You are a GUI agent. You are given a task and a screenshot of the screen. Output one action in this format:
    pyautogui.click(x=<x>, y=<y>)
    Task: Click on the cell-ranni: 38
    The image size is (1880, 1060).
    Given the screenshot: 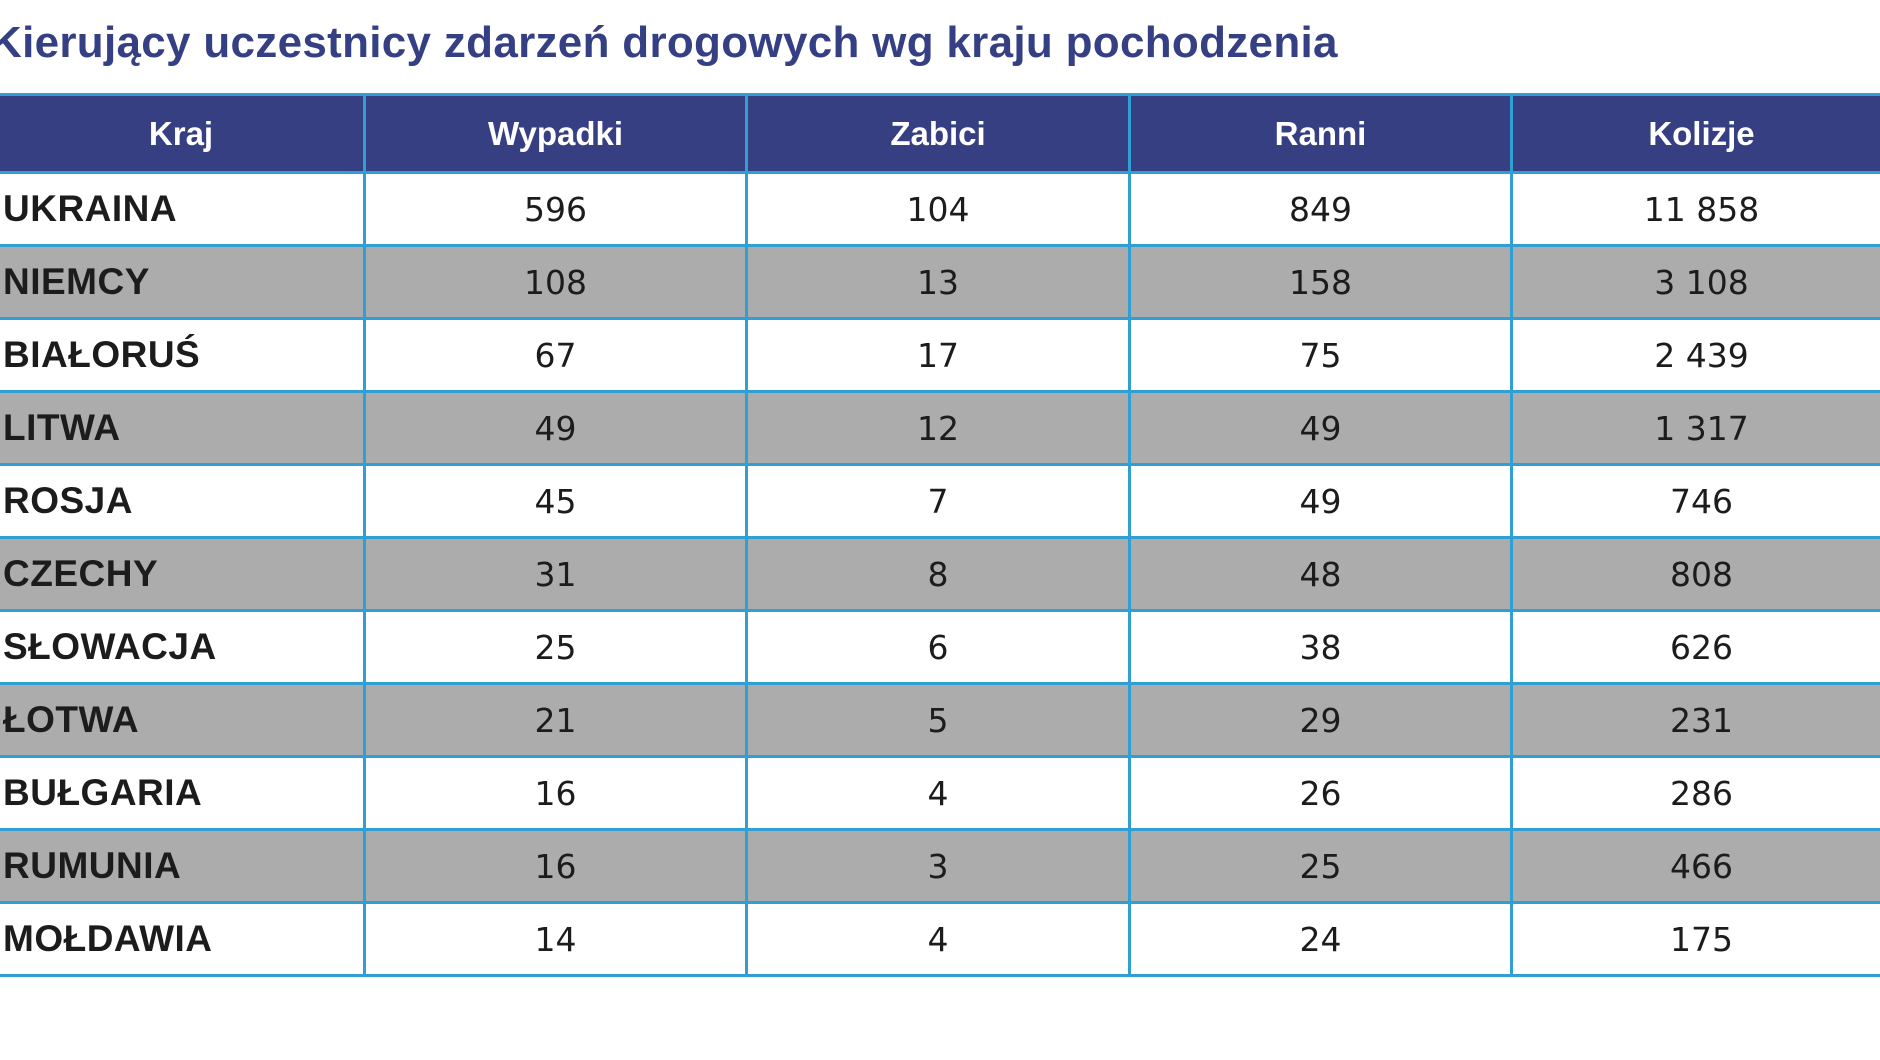 What is the action you would take?
    pyautogui.click(x=1320, y=647)
    